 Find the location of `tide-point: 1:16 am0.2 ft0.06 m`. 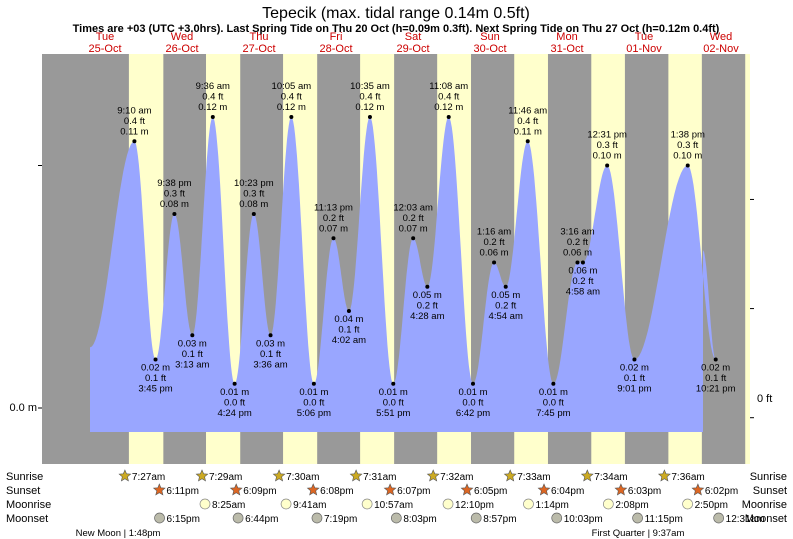

tide-point: 1:16 am0.2 ft0.06 m is located at coordinates (494, 246).